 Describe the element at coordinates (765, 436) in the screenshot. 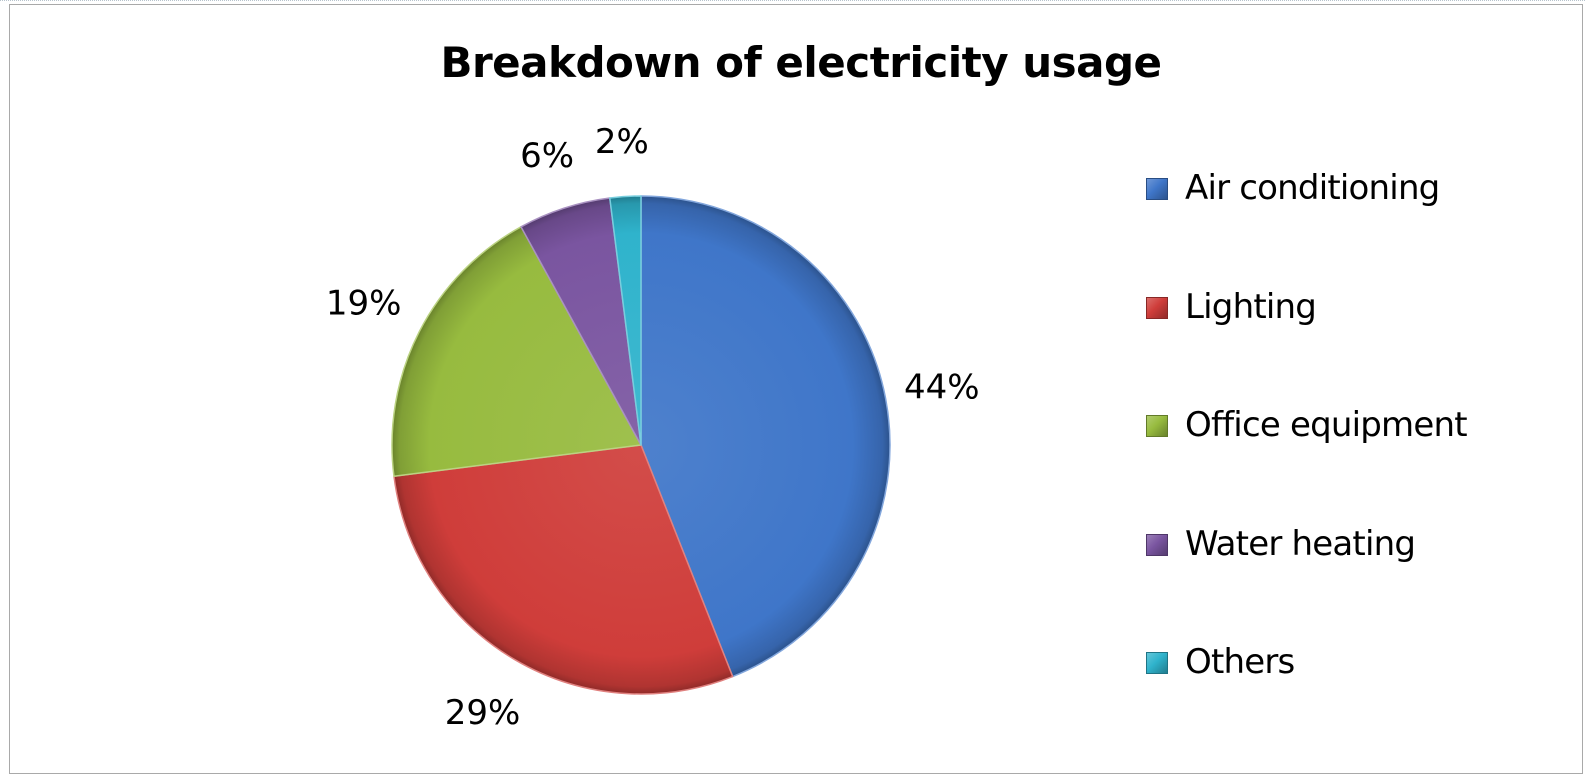

I see `pie-slice-air-conditioning` at that location.